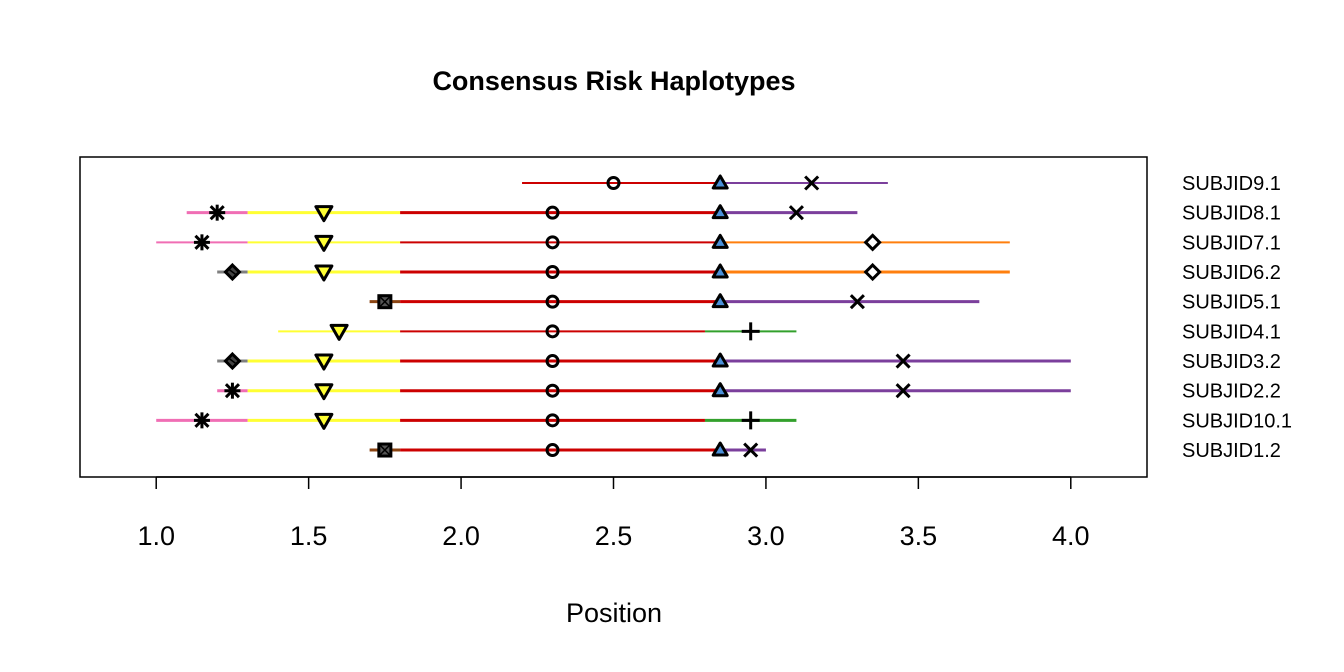 The image size is (1344, 672). Describe the element at coordinates (461, 536) in the screenshot. I see `x-tick-label-2: 2.0` at that location.